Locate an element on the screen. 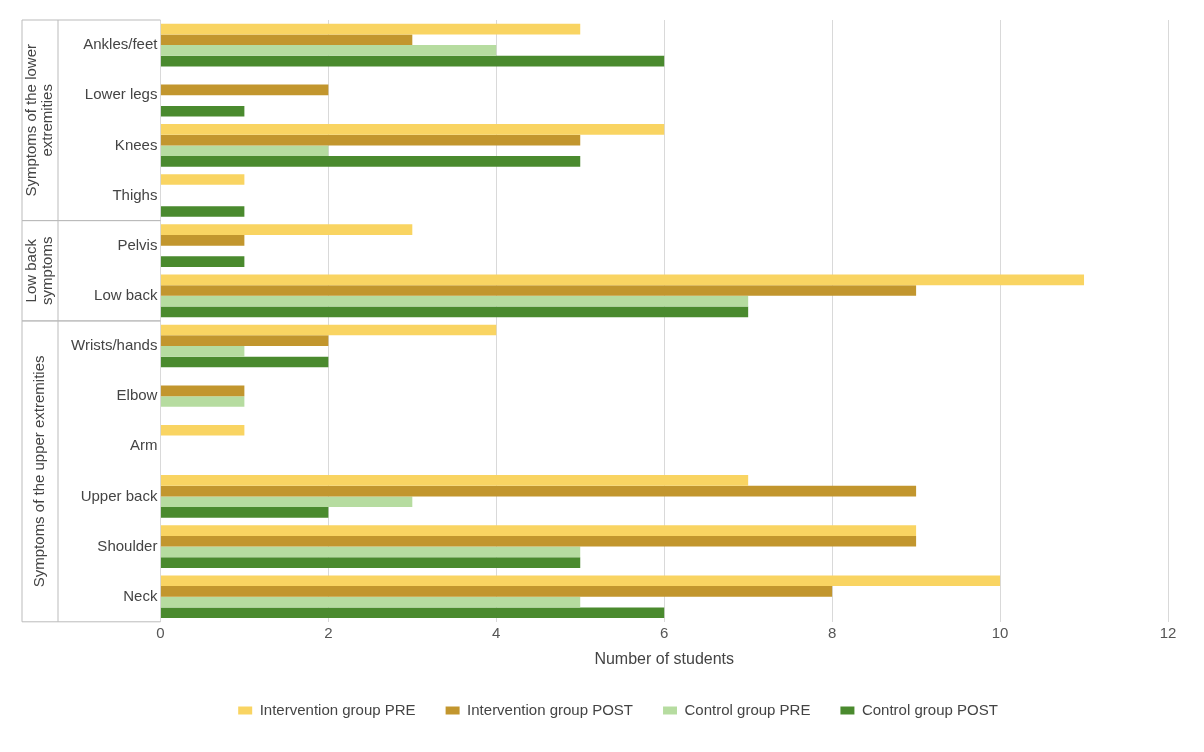  y-tick-label: Neck is located at coordinates (140, 595).